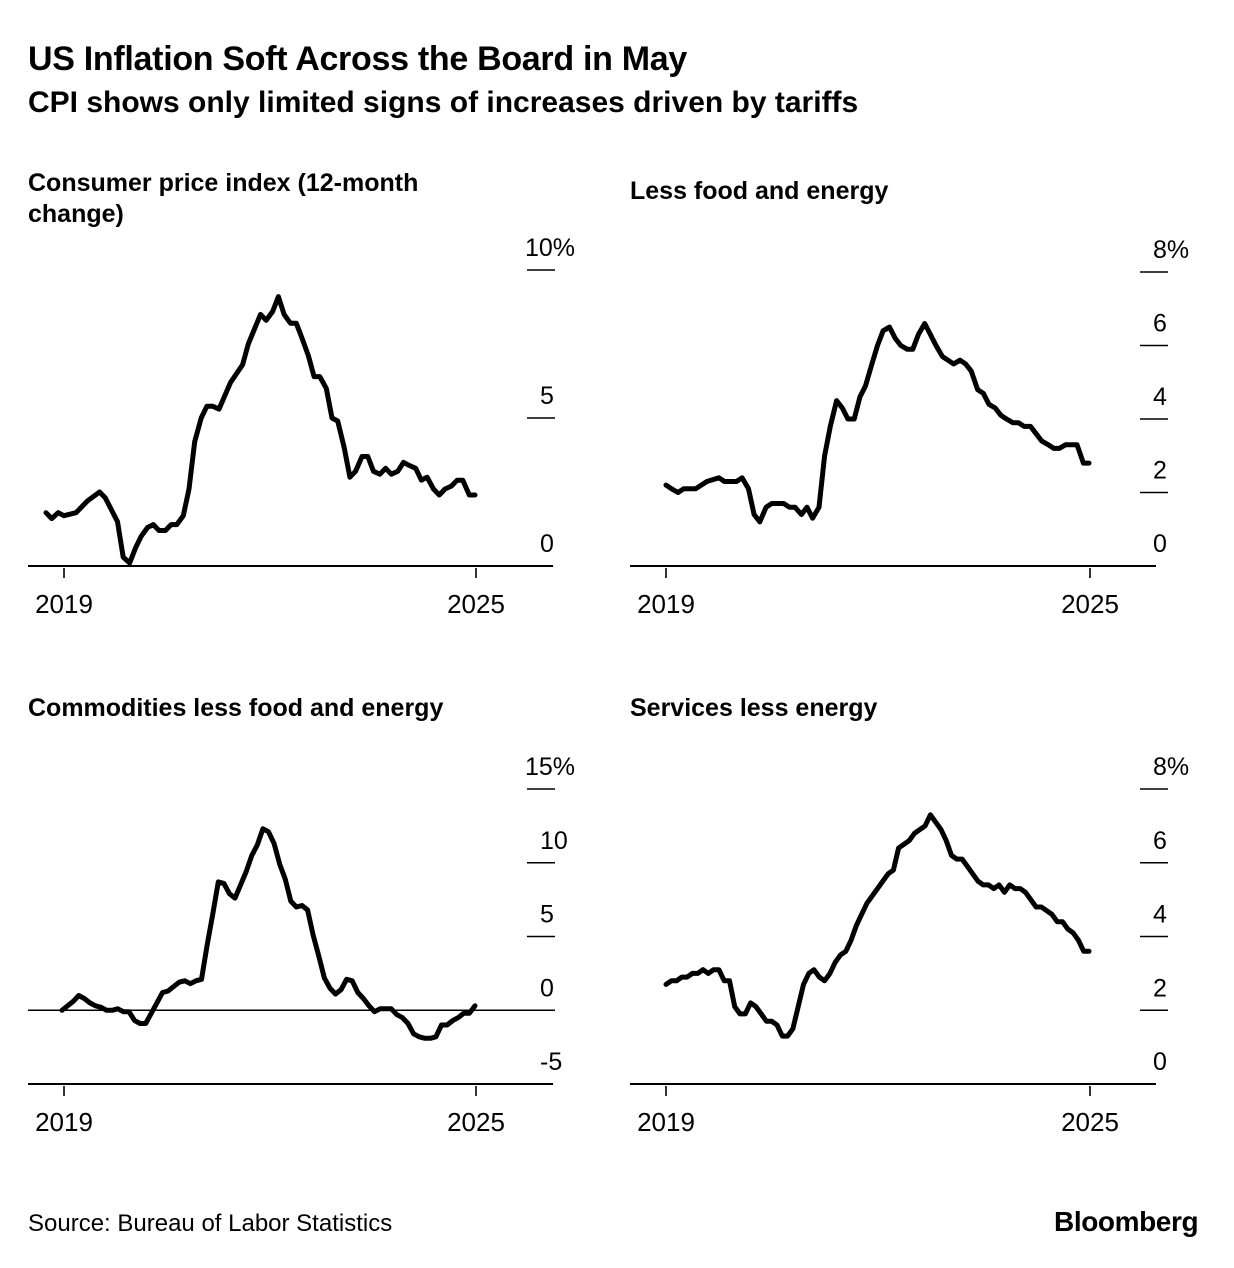 The width and height of the screenshot is (1234, 1268). Describe the element at coordinates (1160, 988) in the screenshot. I see `y-tick-label-services-1: 2` at that location.